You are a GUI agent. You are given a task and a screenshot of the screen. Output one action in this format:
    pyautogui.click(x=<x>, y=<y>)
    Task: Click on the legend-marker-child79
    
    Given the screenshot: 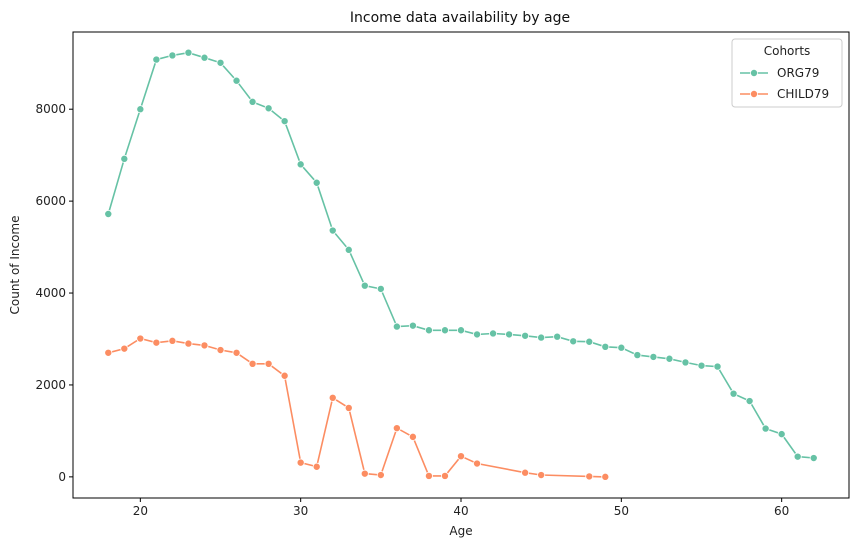 What is the action you would take?
    pyautogui.click(x=754, y=94)
    